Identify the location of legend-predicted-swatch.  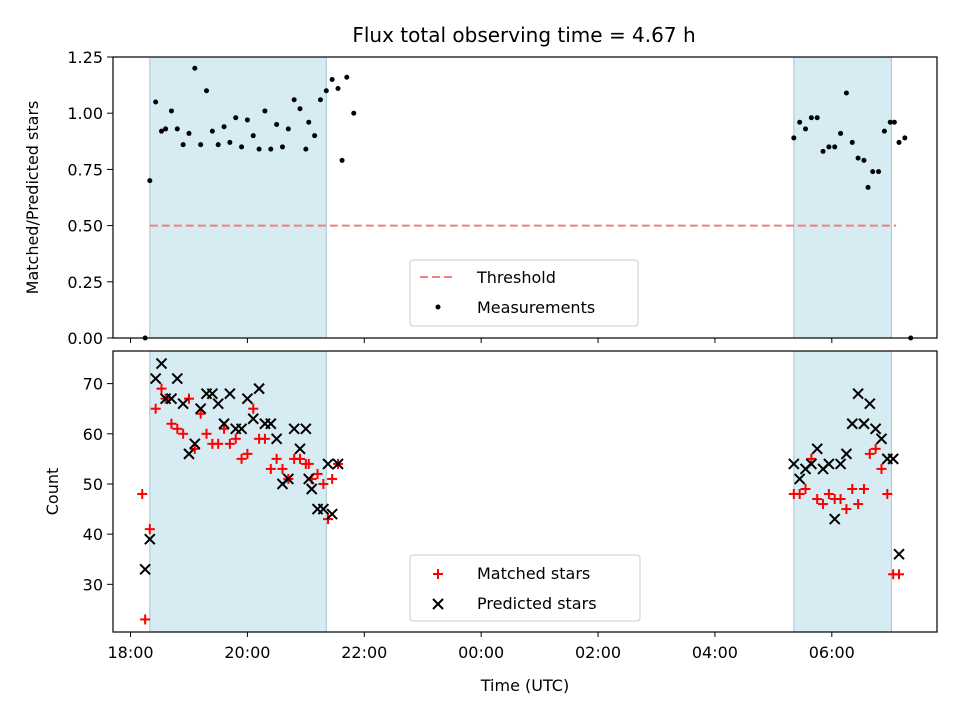
(438, 604).